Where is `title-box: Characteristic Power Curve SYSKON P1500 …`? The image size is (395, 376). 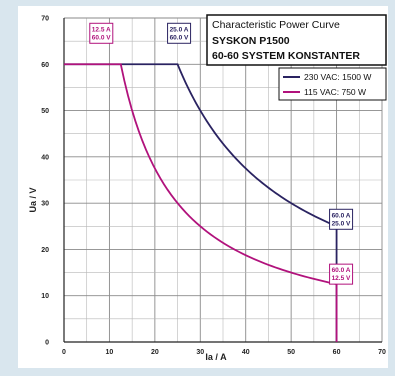
title-box: Characteristic Power Curve SYSKON P1500 … is located at coordinates (296, 40).